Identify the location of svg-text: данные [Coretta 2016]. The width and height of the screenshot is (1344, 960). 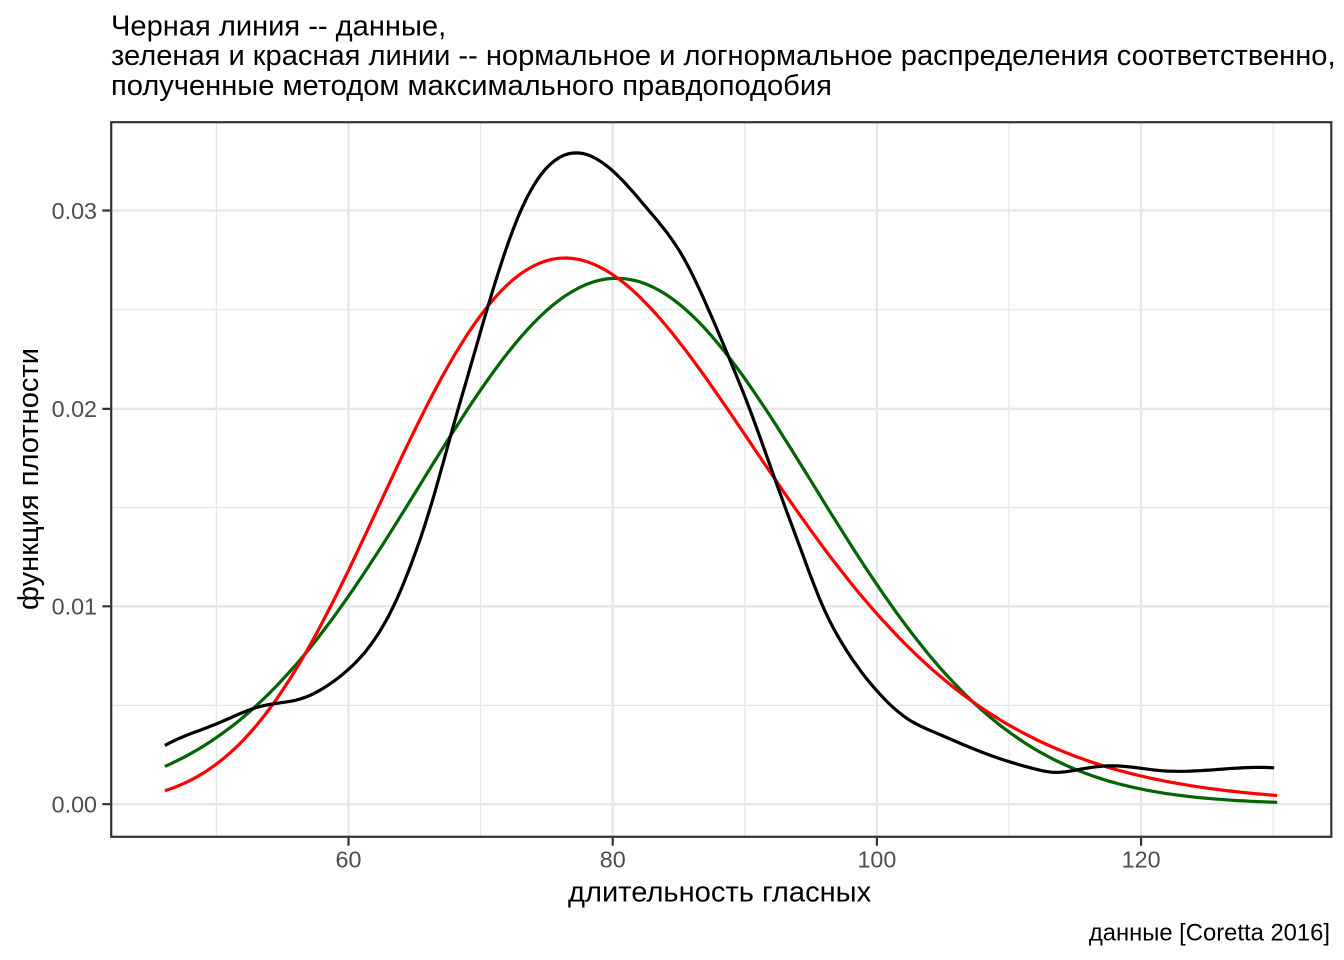
(1209, 932).